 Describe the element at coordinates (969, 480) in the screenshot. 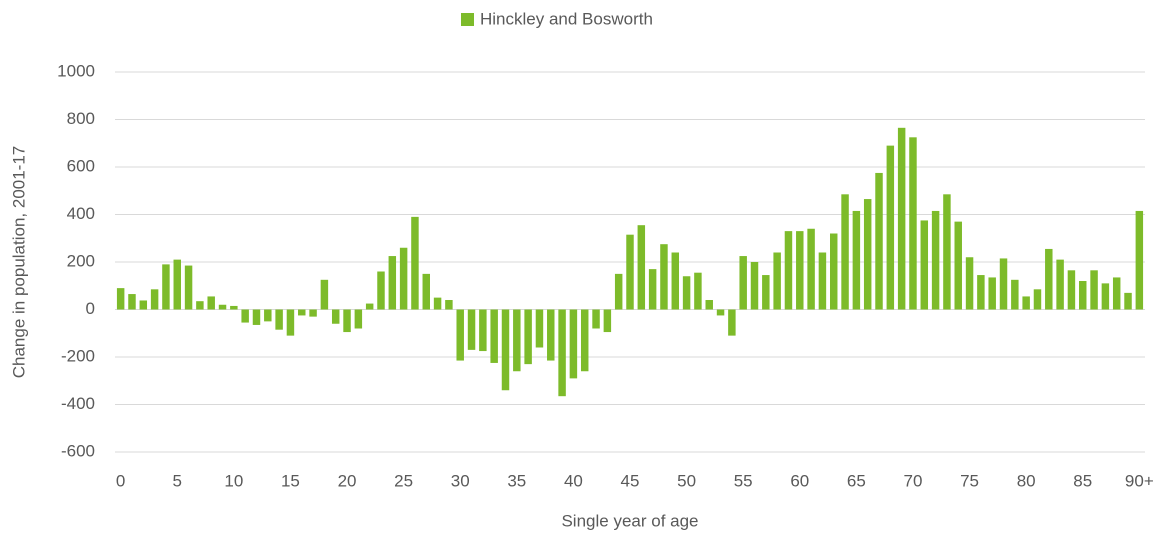

I see `x-tick-label: 75` at that location.